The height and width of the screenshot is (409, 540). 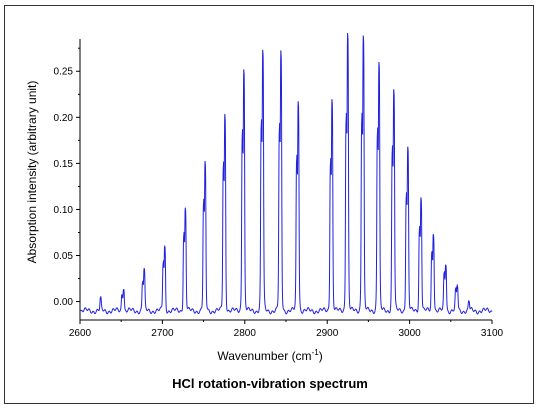 I want to click on x-axis-title-close: ), so click(x=321, y=356).